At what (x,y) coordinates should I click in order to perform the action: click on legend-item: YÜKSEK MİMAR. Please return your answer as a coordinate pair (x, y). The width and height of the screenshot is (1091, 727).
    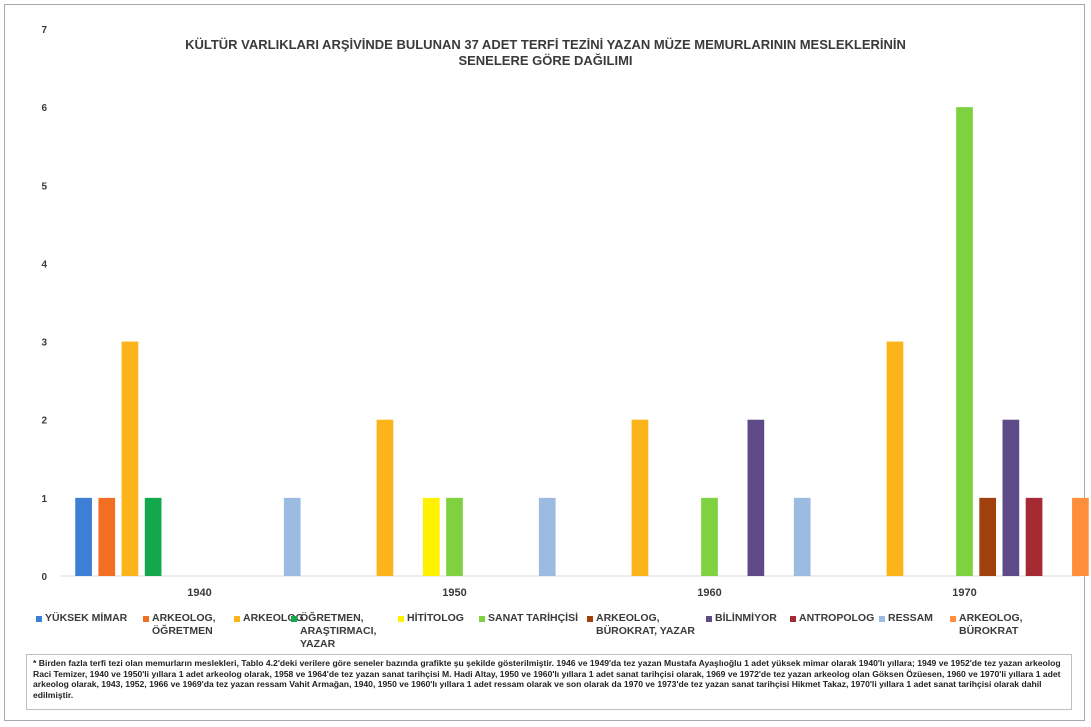
    Looking at the image, I should click on (81, 618).